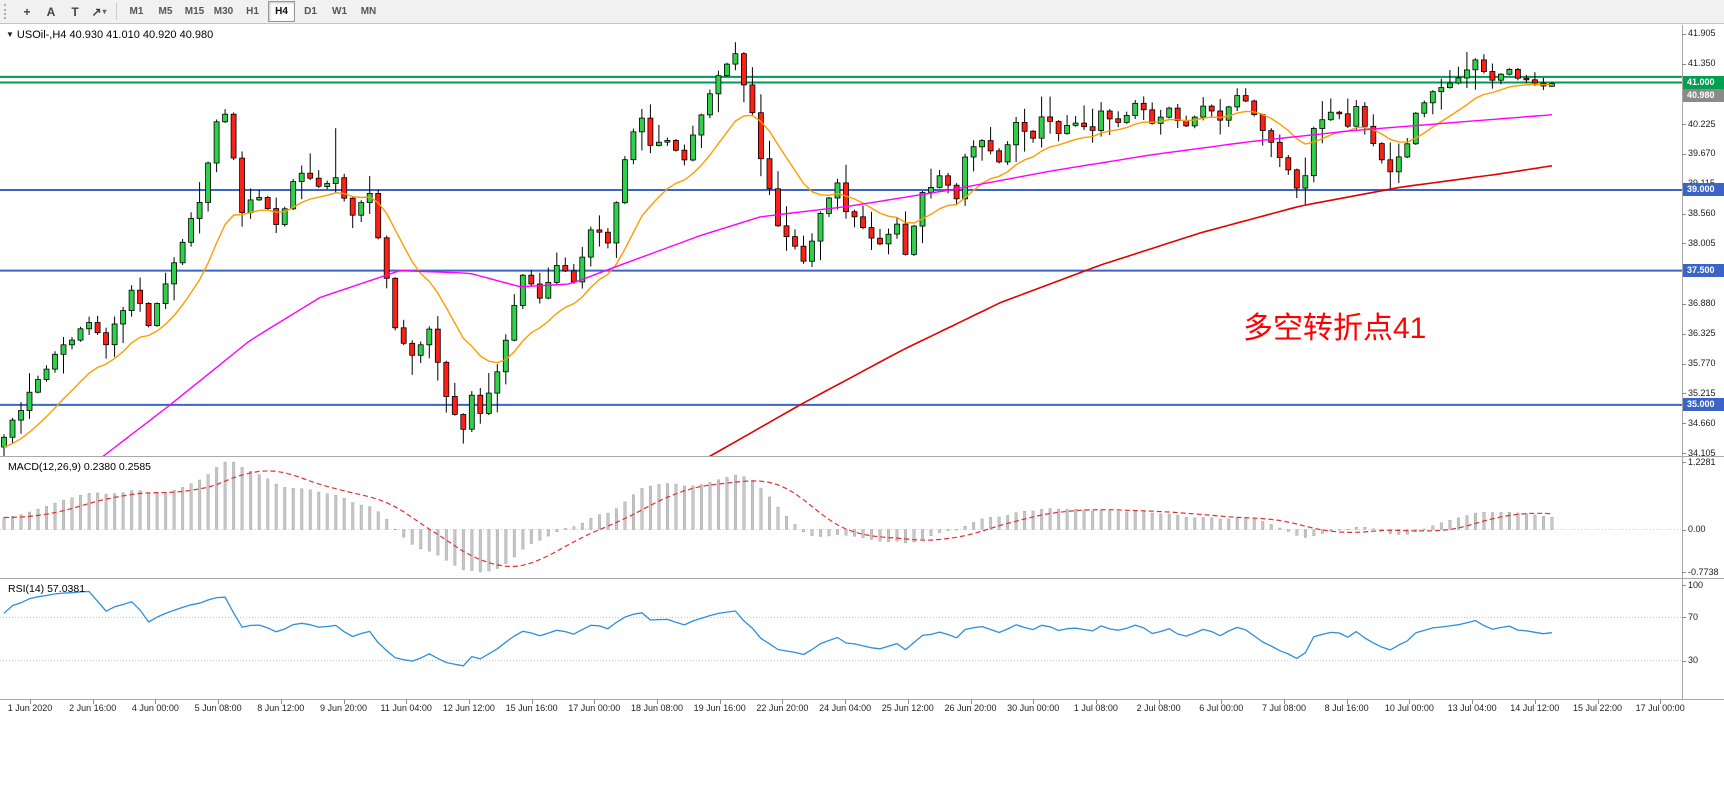 The height and width of the screenshot is (793, 1724). What do you see at coordinates (10, 34) in the screenshot?
I see `symbol-collapse-icon: ▼` at bounding box center [10, 34].